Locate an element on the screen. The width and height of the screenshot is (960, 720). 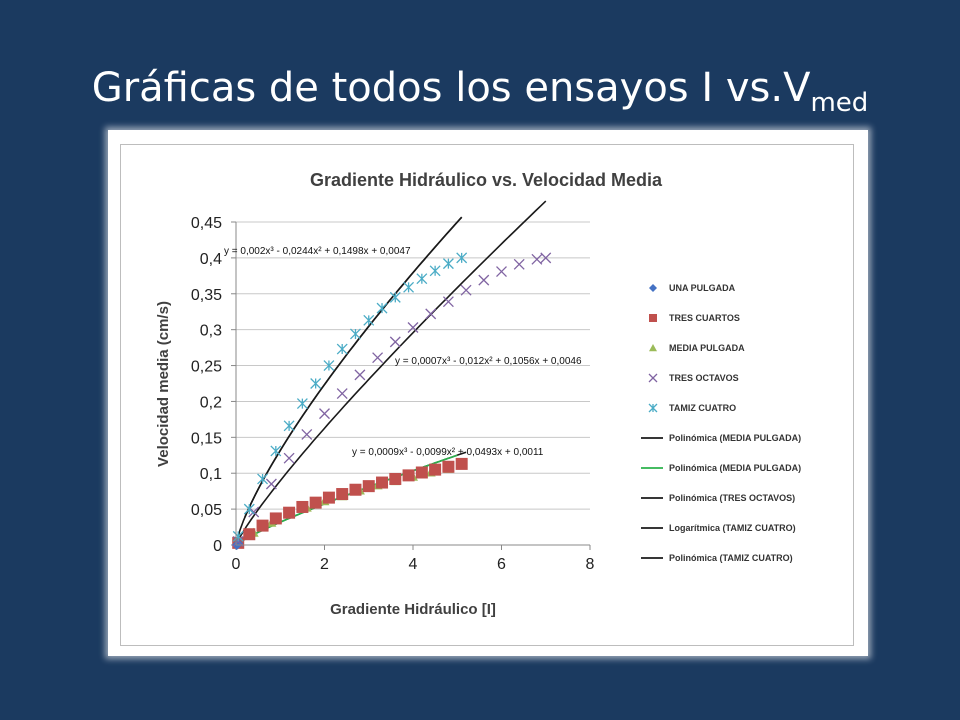
legend-label: TRES CUARTOS is located at coordinates (704, 318).